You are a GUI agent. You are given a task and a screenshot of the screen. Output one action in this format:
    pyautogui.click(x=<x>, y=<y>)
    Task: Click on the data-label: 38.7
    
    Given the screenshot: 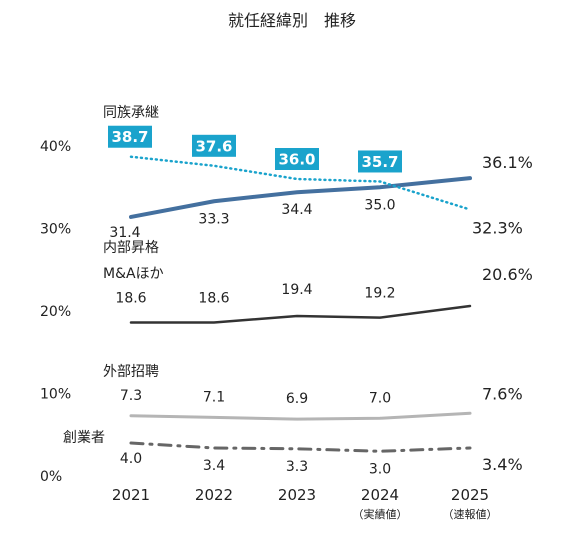 What is the action you would take?
    pyautogui.click(x=129, y=137)
    